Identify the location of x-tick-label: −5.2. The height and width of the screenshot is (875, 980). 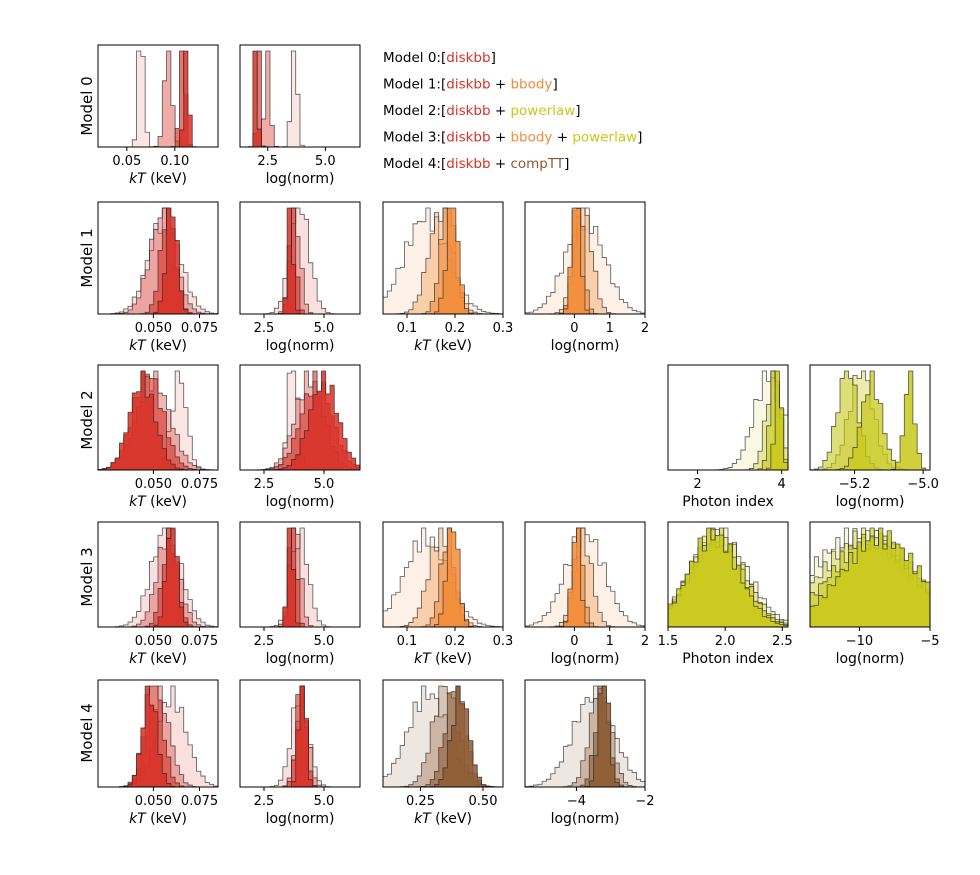
(855, 484).